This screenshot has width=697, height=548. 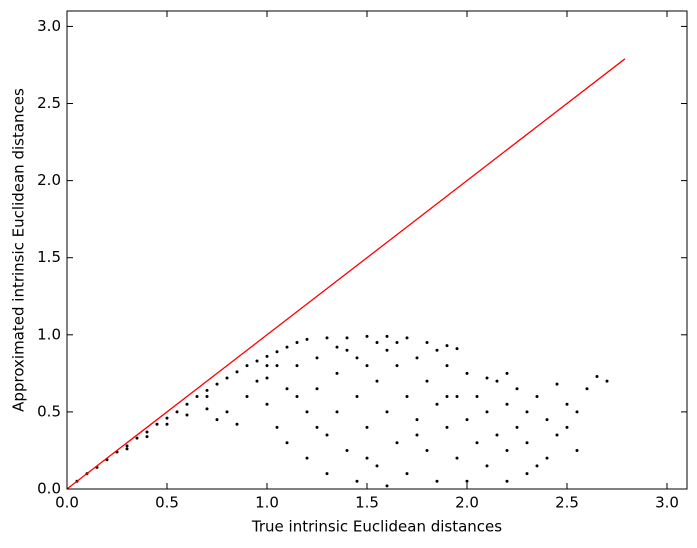 I want to click on x-tick-label: 0.0, so click(x=67, y=503).